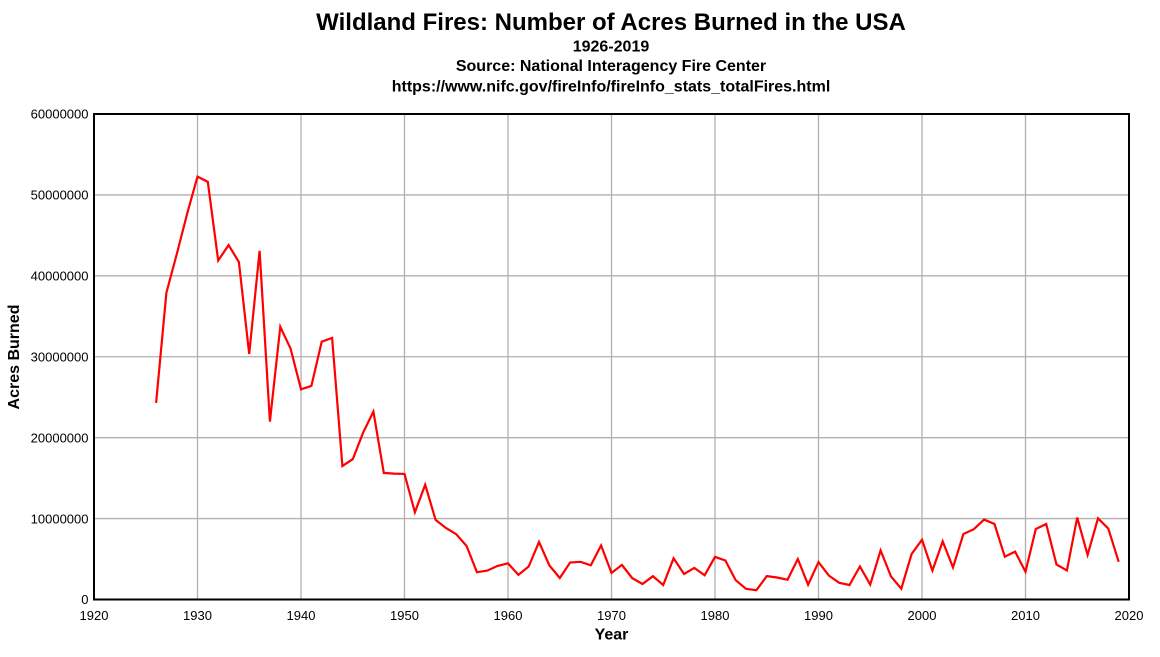  What do you see at coordinates (60, 437) in the screenshot?
I see `svg-text: 20000000` at bounding box center [60, 437].